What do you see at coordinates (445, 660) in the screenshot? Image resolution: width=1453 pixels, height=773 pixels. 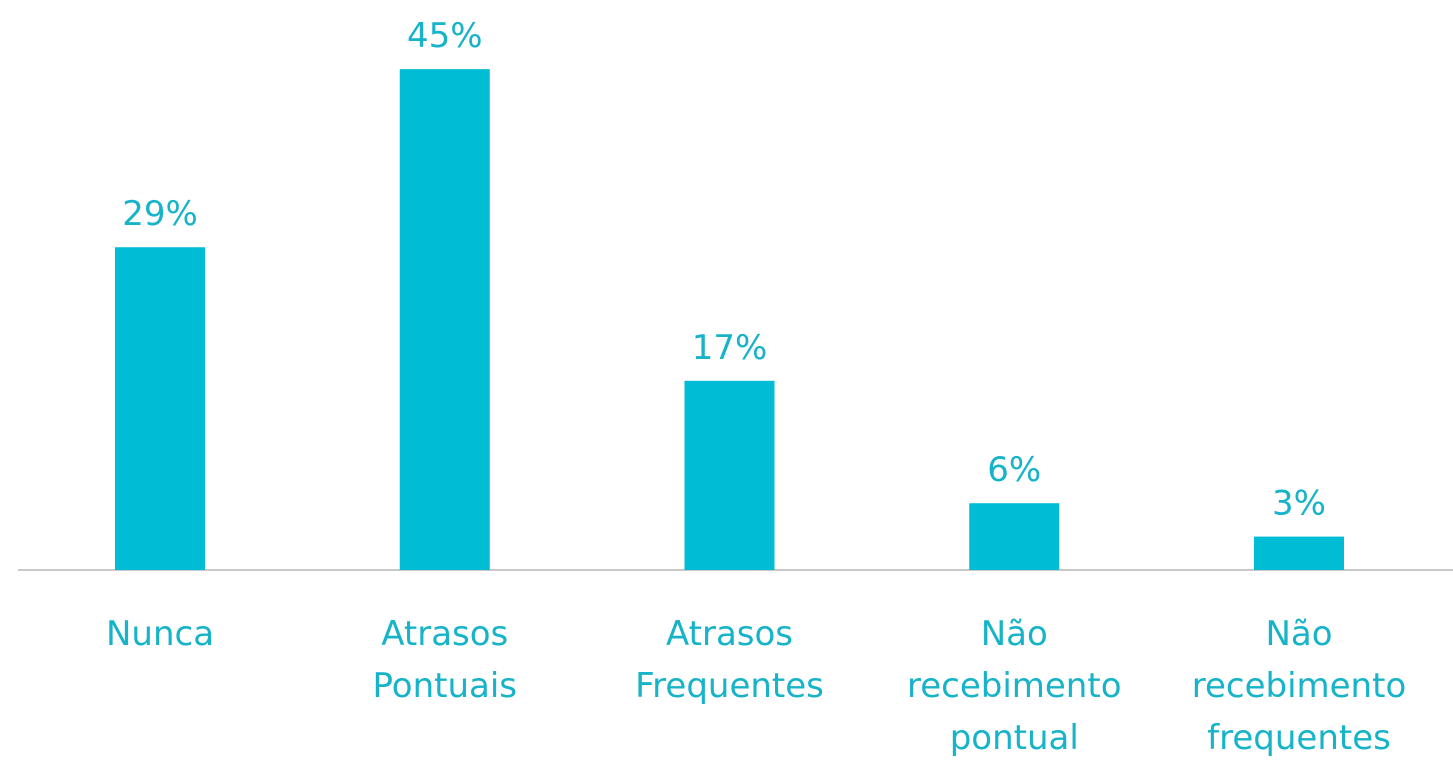 I see `x-tick-label: Atrasos Pontuais` at bounding box center [445, 660].